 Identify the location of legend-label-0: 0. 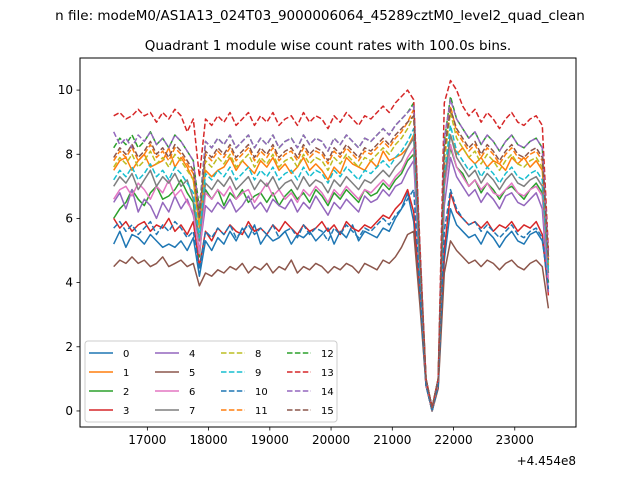
(126, 354).